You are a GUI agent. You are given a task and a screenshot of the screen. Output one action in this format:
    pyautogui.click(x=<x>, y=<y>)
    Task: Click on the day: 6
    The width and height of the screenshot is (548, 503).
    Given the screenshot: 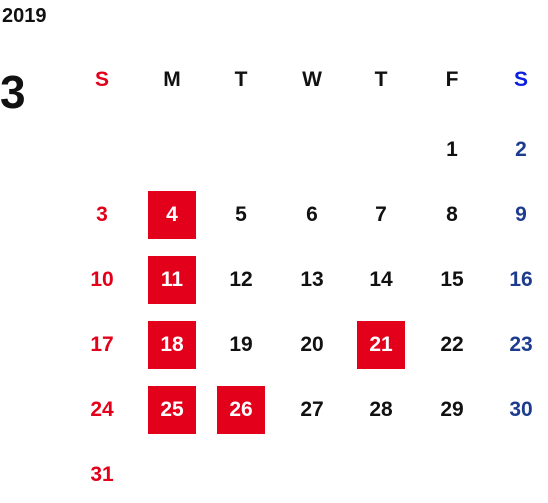 What is the action you would take?
    pyautogui.click(x=312, y=214)
    